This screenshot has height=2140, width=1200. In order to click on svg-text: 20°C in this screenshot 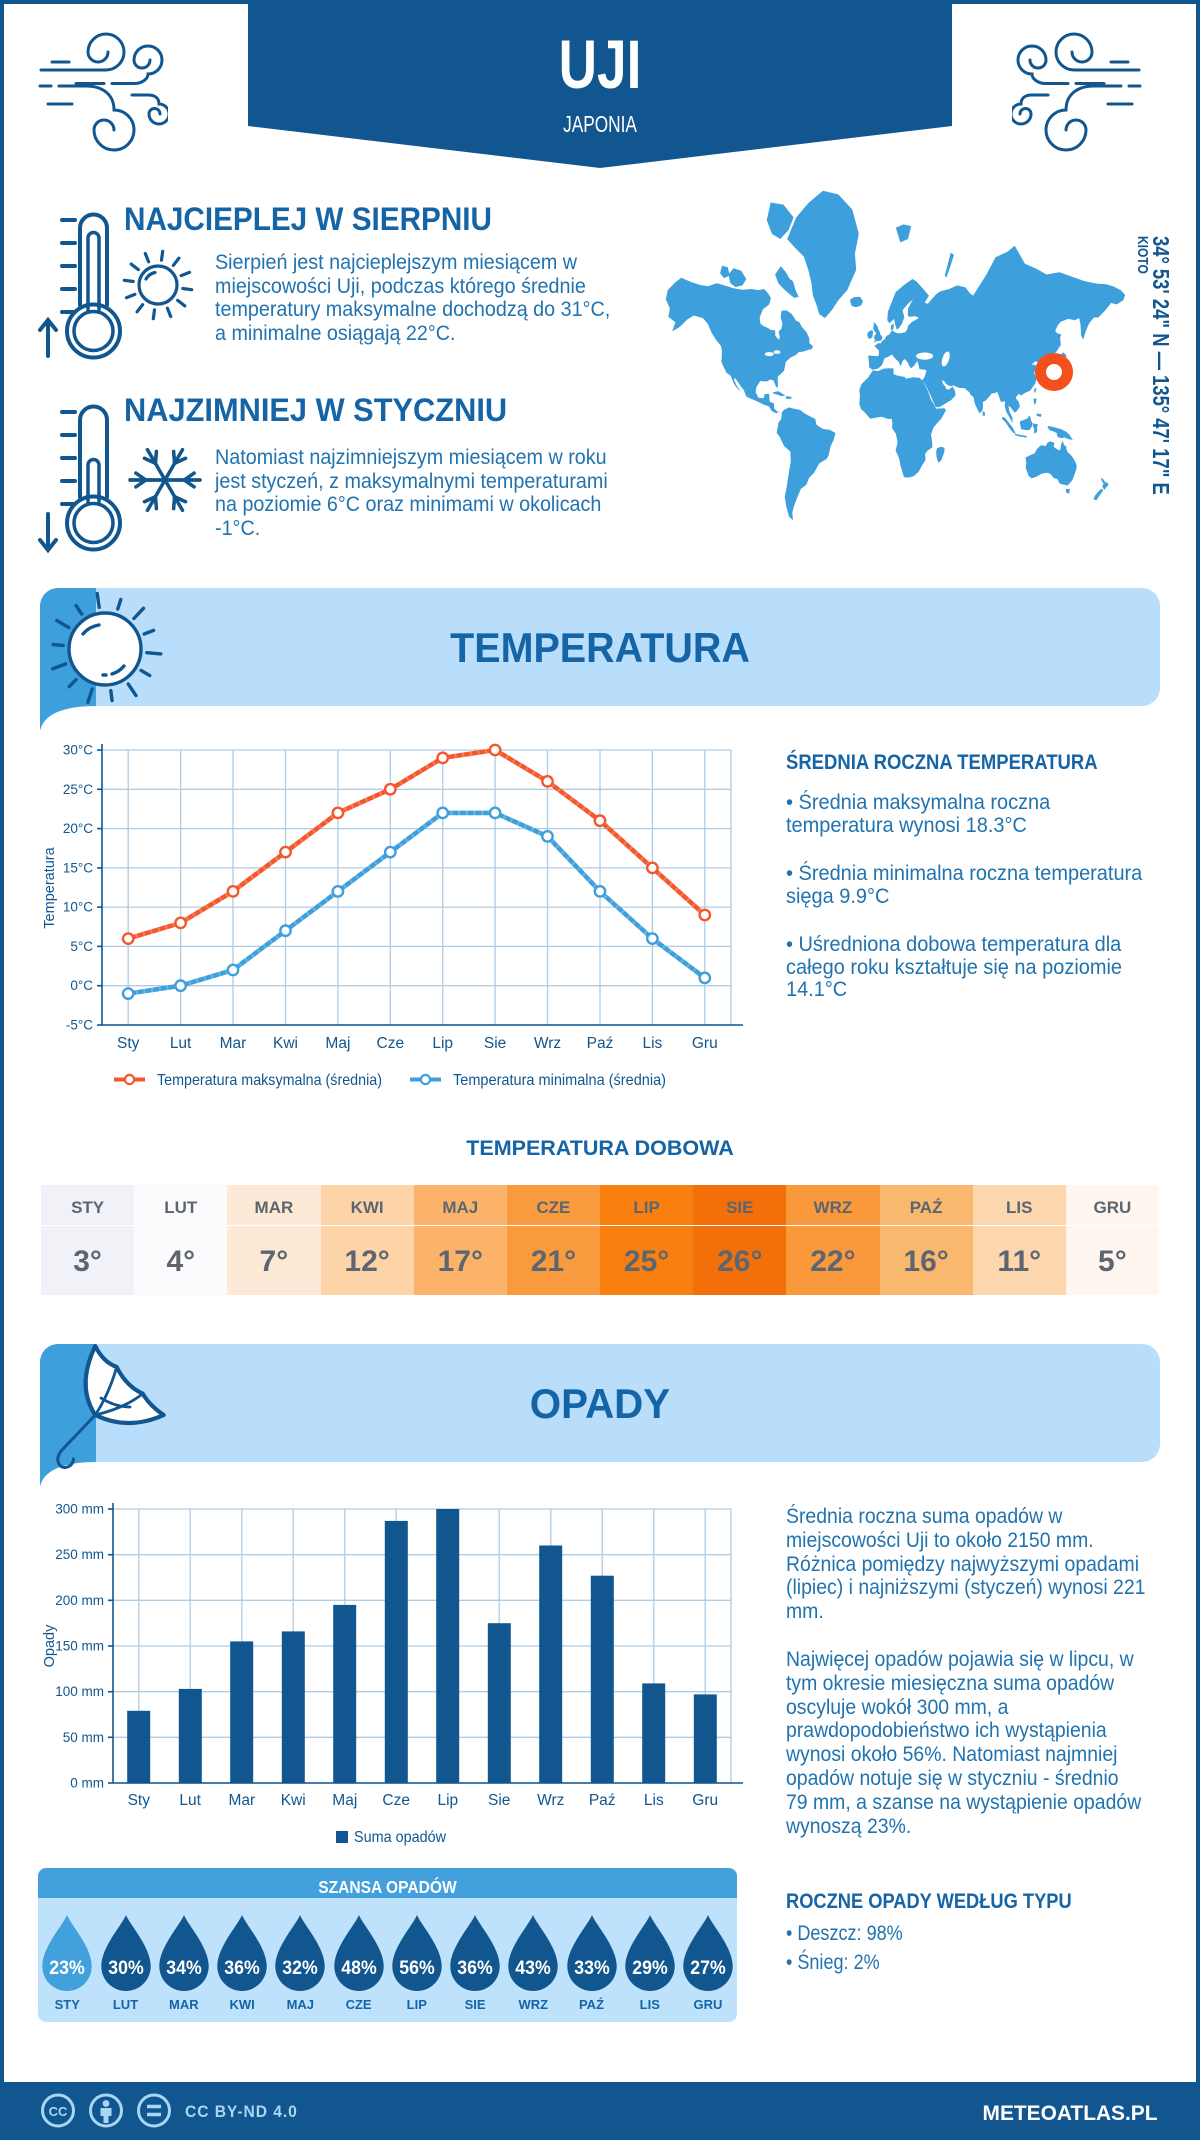, I will do `click(78, 828)`.